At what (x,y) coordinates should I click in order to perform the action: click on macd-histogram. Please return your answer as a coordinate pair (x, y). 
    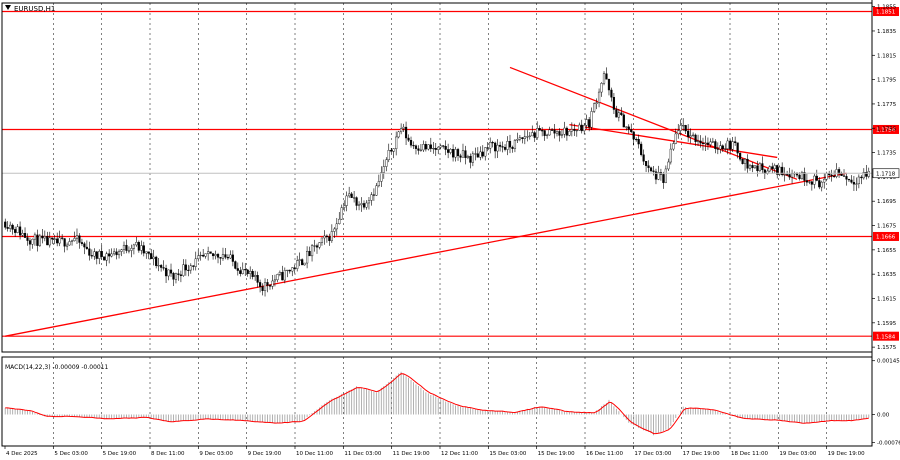
    Looking at the image, I should click on (437, 403).